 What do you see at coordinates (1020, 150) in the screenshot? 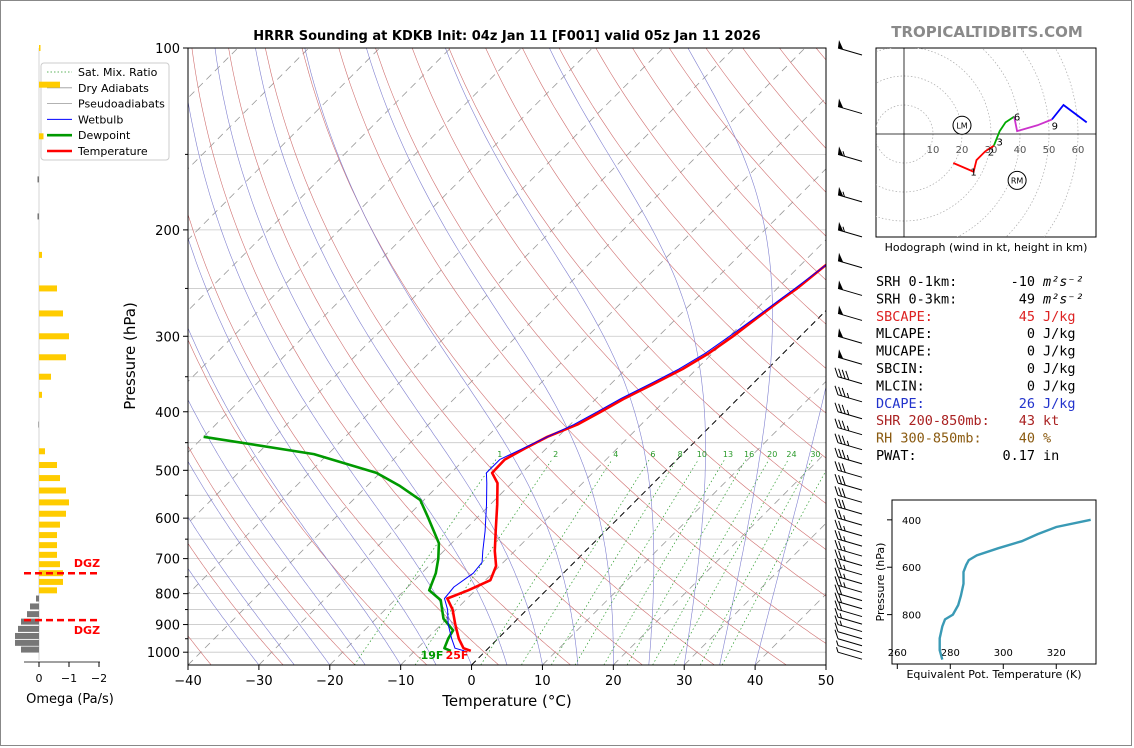
I see `hodograph-ring-label: 40` at bounding box center [1020, 150].